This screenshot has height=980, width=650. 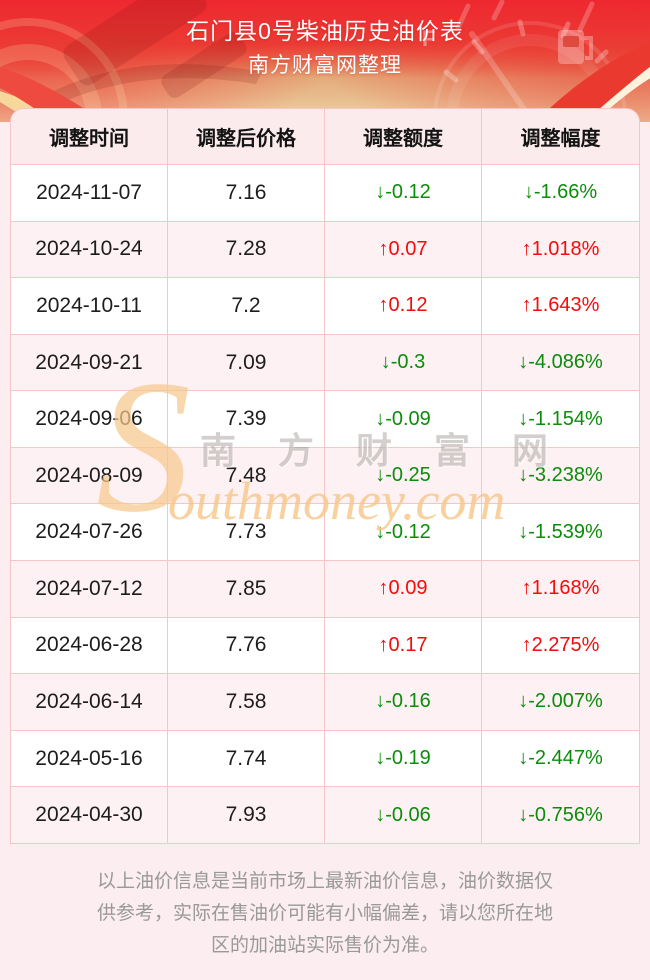 I want to click on cell-change-pct: ↑1.643%, so click(x=560, y=305).